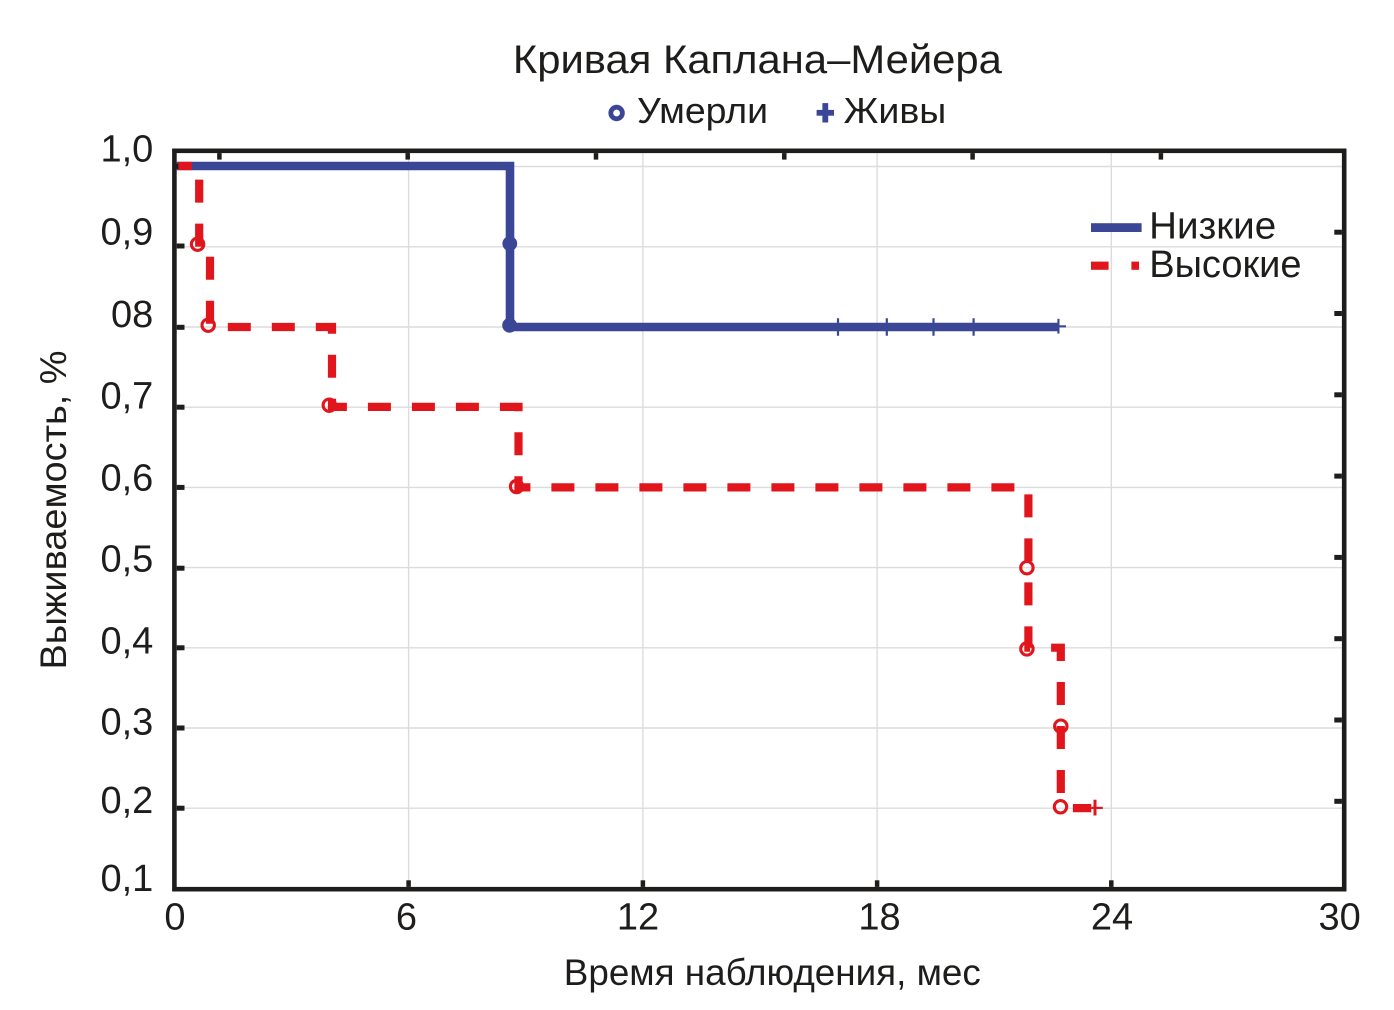 The height and width of the screenshot is (1010, 1394). What do you see at coordinates (132, 315) in the screenshot?
I see `svg-text: 08` at bounding box center [132, 315].